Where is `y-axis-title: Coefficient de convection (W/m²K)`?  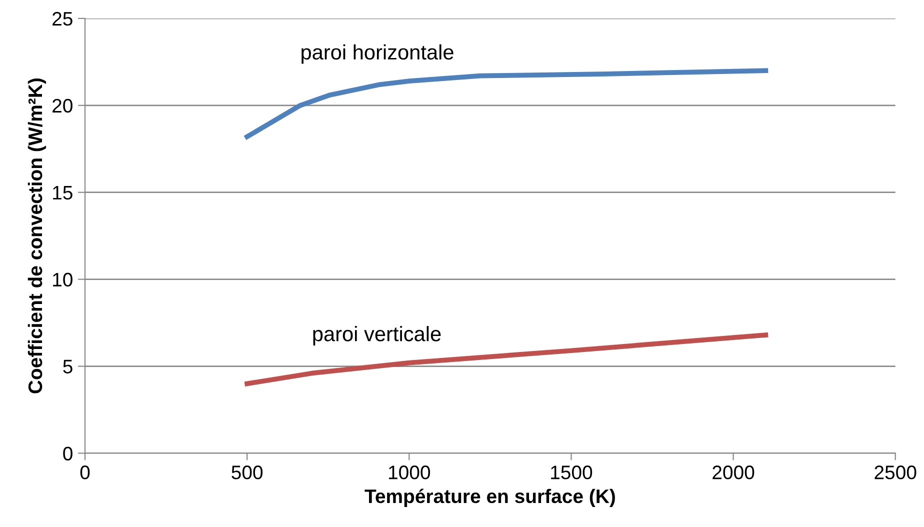 y-axis-title: Coefficient de convection (W/m²K) is located at coordinates (37, 236).